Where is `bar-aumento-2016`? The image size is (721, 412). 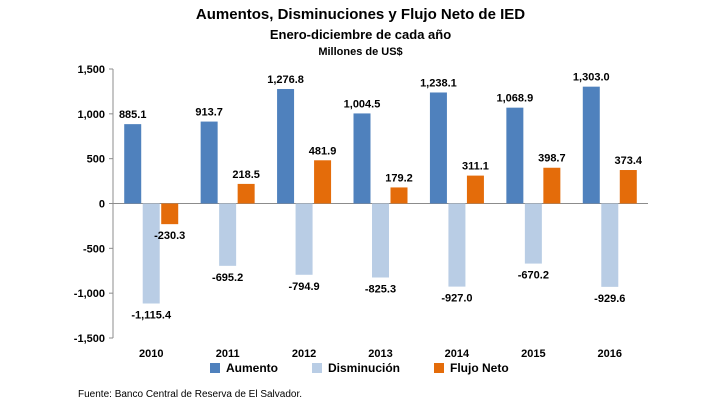
bar-aumento-2016 is located at coordinates (591, 145).